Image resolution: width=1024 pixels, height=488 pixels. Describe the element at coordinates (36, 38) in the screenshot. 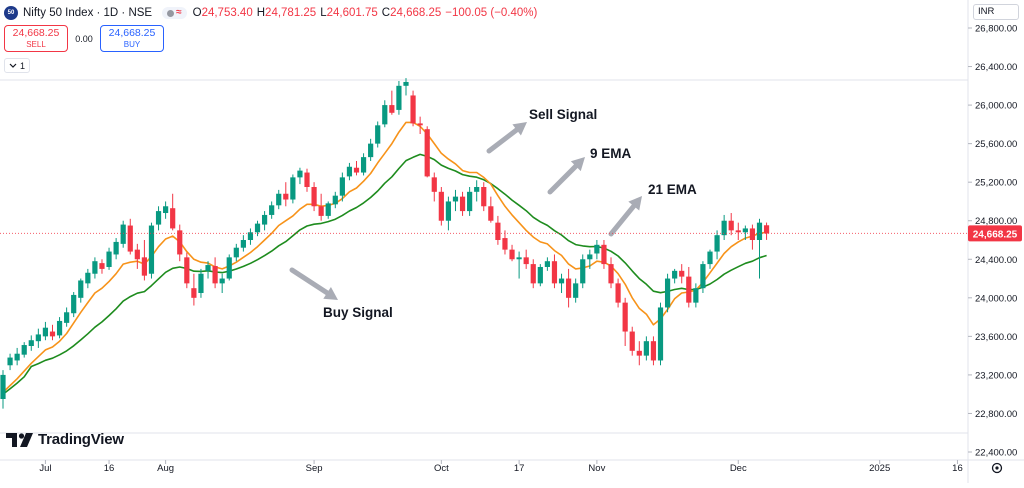

I see `sell-button: 24,668.25 SELL` at that location.